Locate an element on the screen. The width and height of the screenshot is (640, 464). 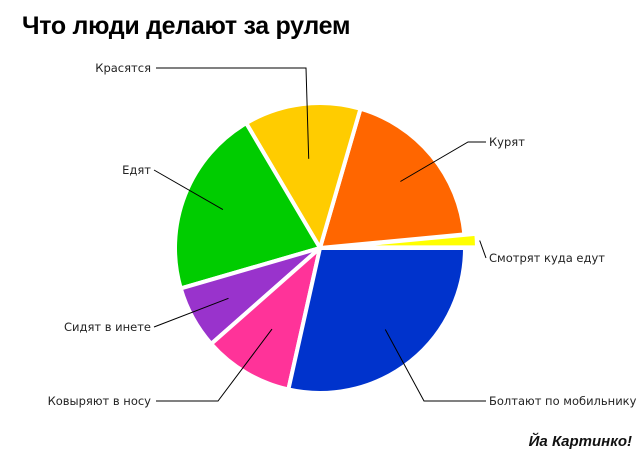
slice-label-5: Сидят в инете is located at coordinates (107, 327).